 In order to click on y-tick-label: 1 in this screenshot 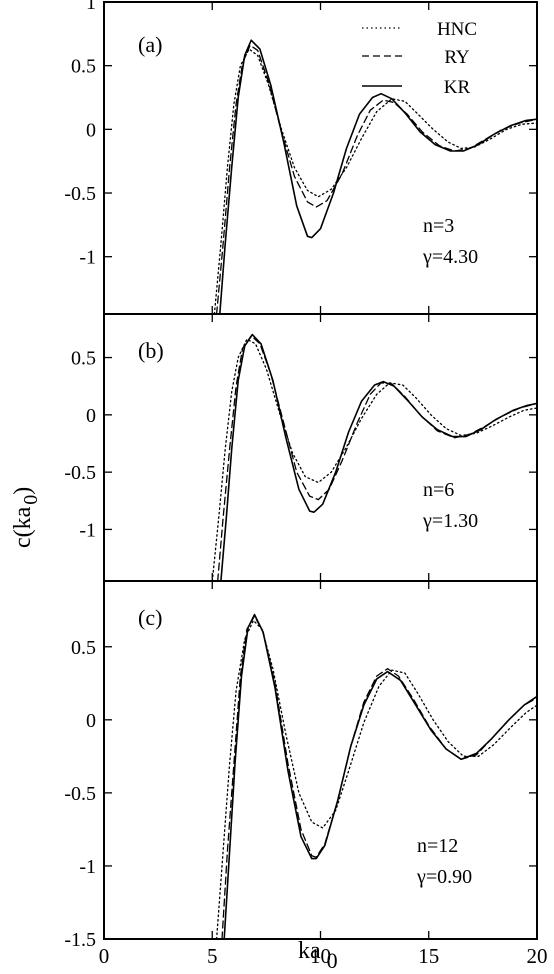, I will do `click(91, 7)`.